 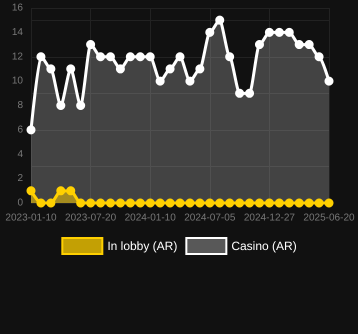 I want to click on x-tick-label: 2024-07-05, so click(x=210, y=218).